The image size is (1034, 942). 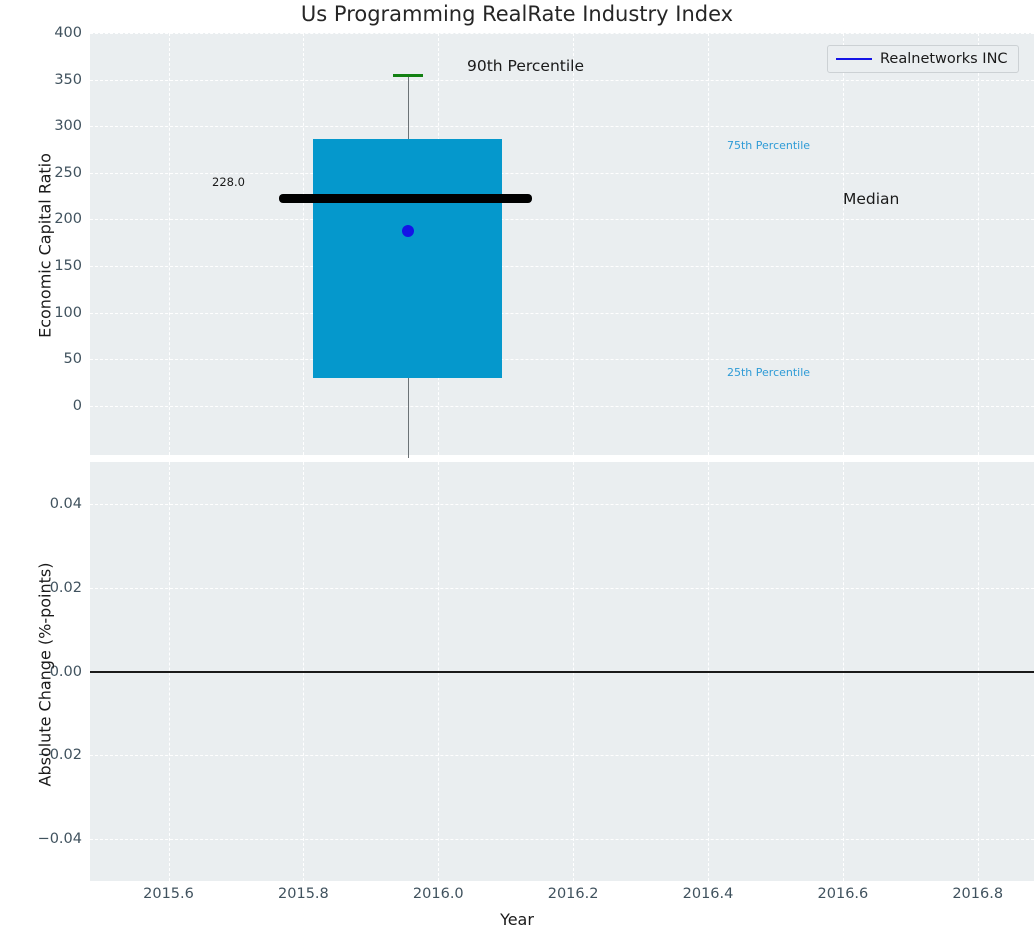 I want to click on y-tick-label: 200, so click(x=68, y=219).